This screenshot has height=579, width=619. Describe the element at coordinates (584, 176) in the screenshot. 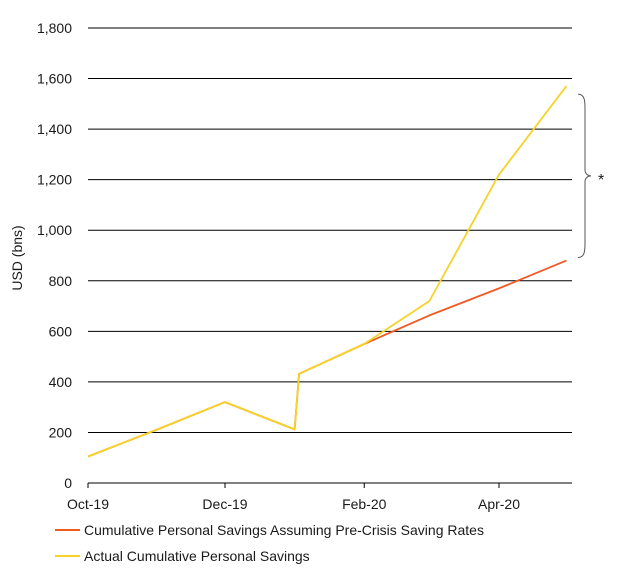

I see `difference-bracket` at that location.